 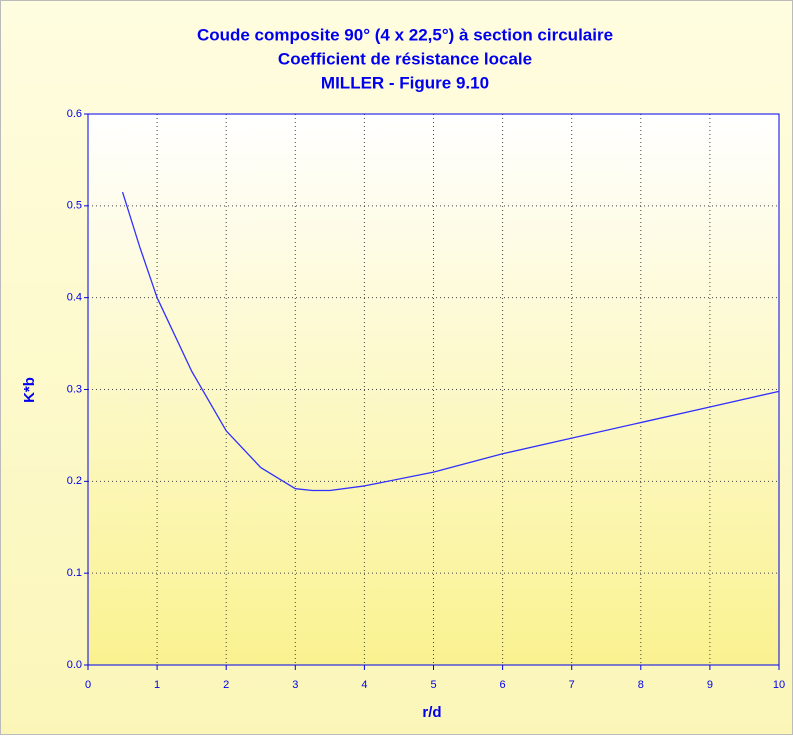 I want to click on chart-title: MILLER - Figure 9.10, so click(x=405, y=82).